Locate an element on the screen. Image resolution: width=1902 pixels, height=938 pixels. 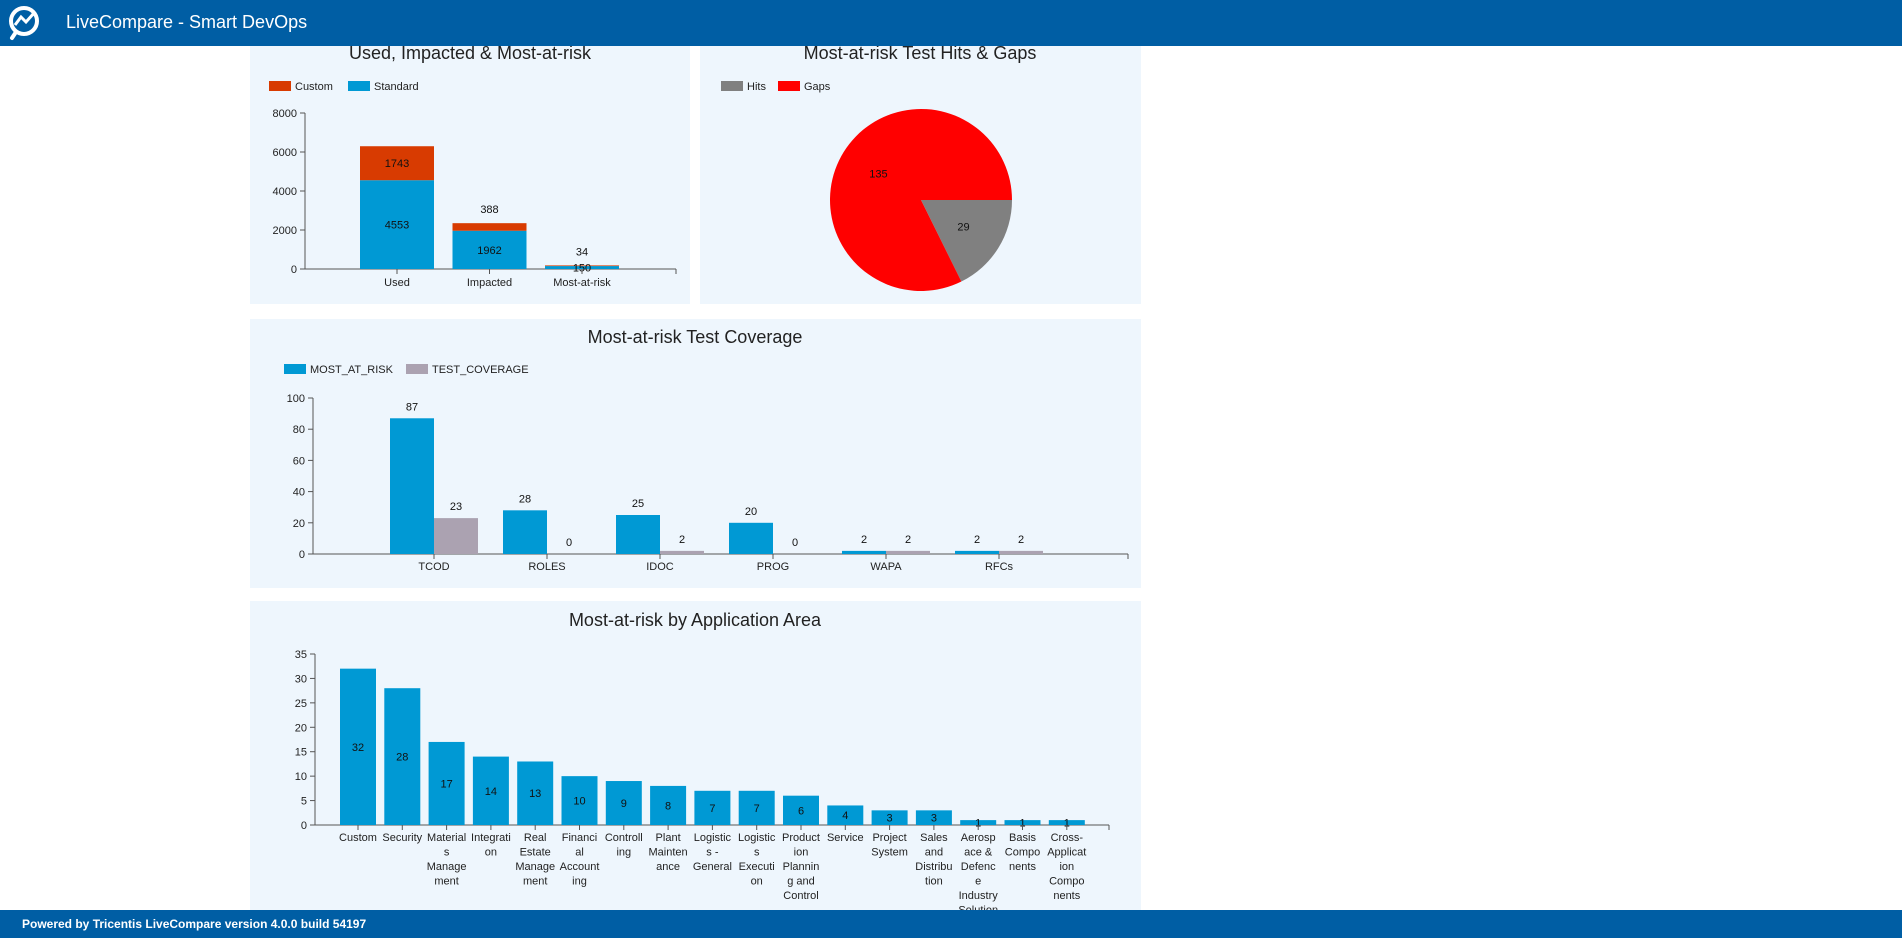
x-tick-label: Financi is located at coordinates (579, 838).